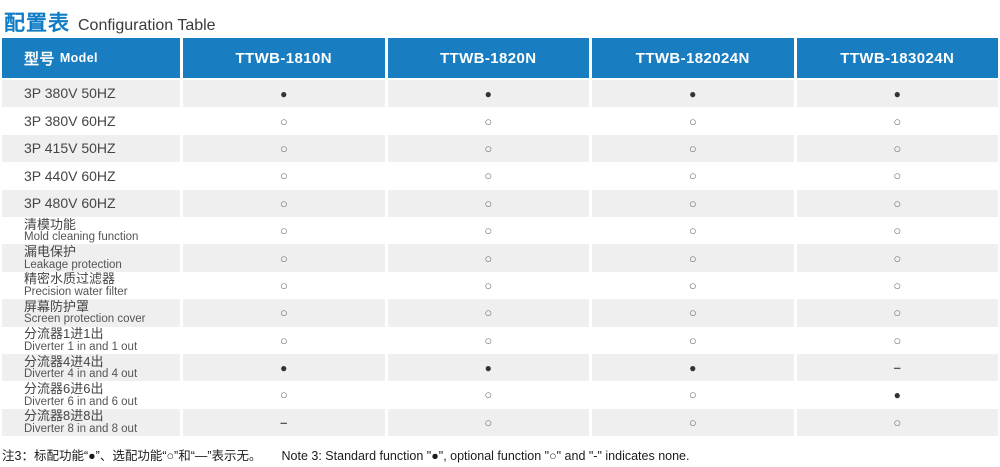 The height and width of the screenshot is (467, 1000). I want to click on page-title: 配置表 Configuration Table, so click(500, 19).